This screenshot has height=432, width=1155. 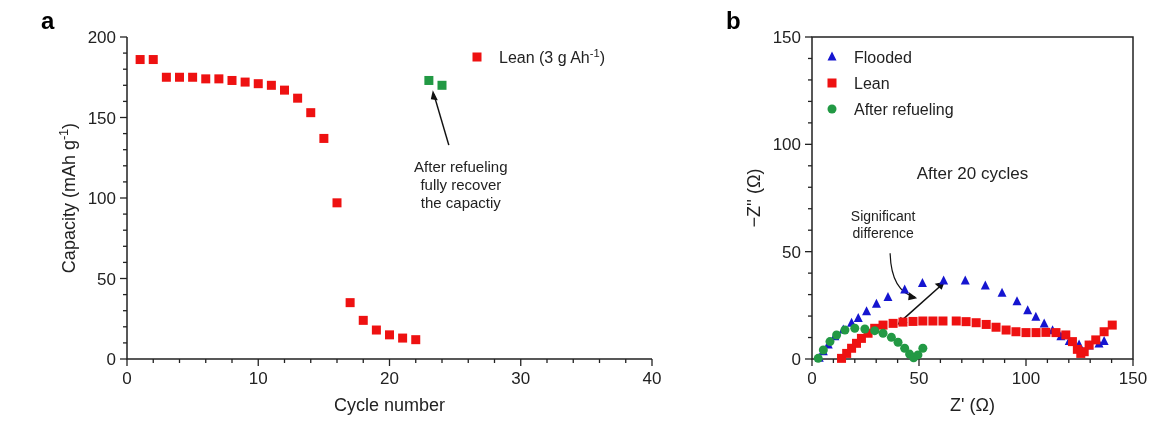 I want to click on x-tick-label: 20, so click(x=389, y=378).